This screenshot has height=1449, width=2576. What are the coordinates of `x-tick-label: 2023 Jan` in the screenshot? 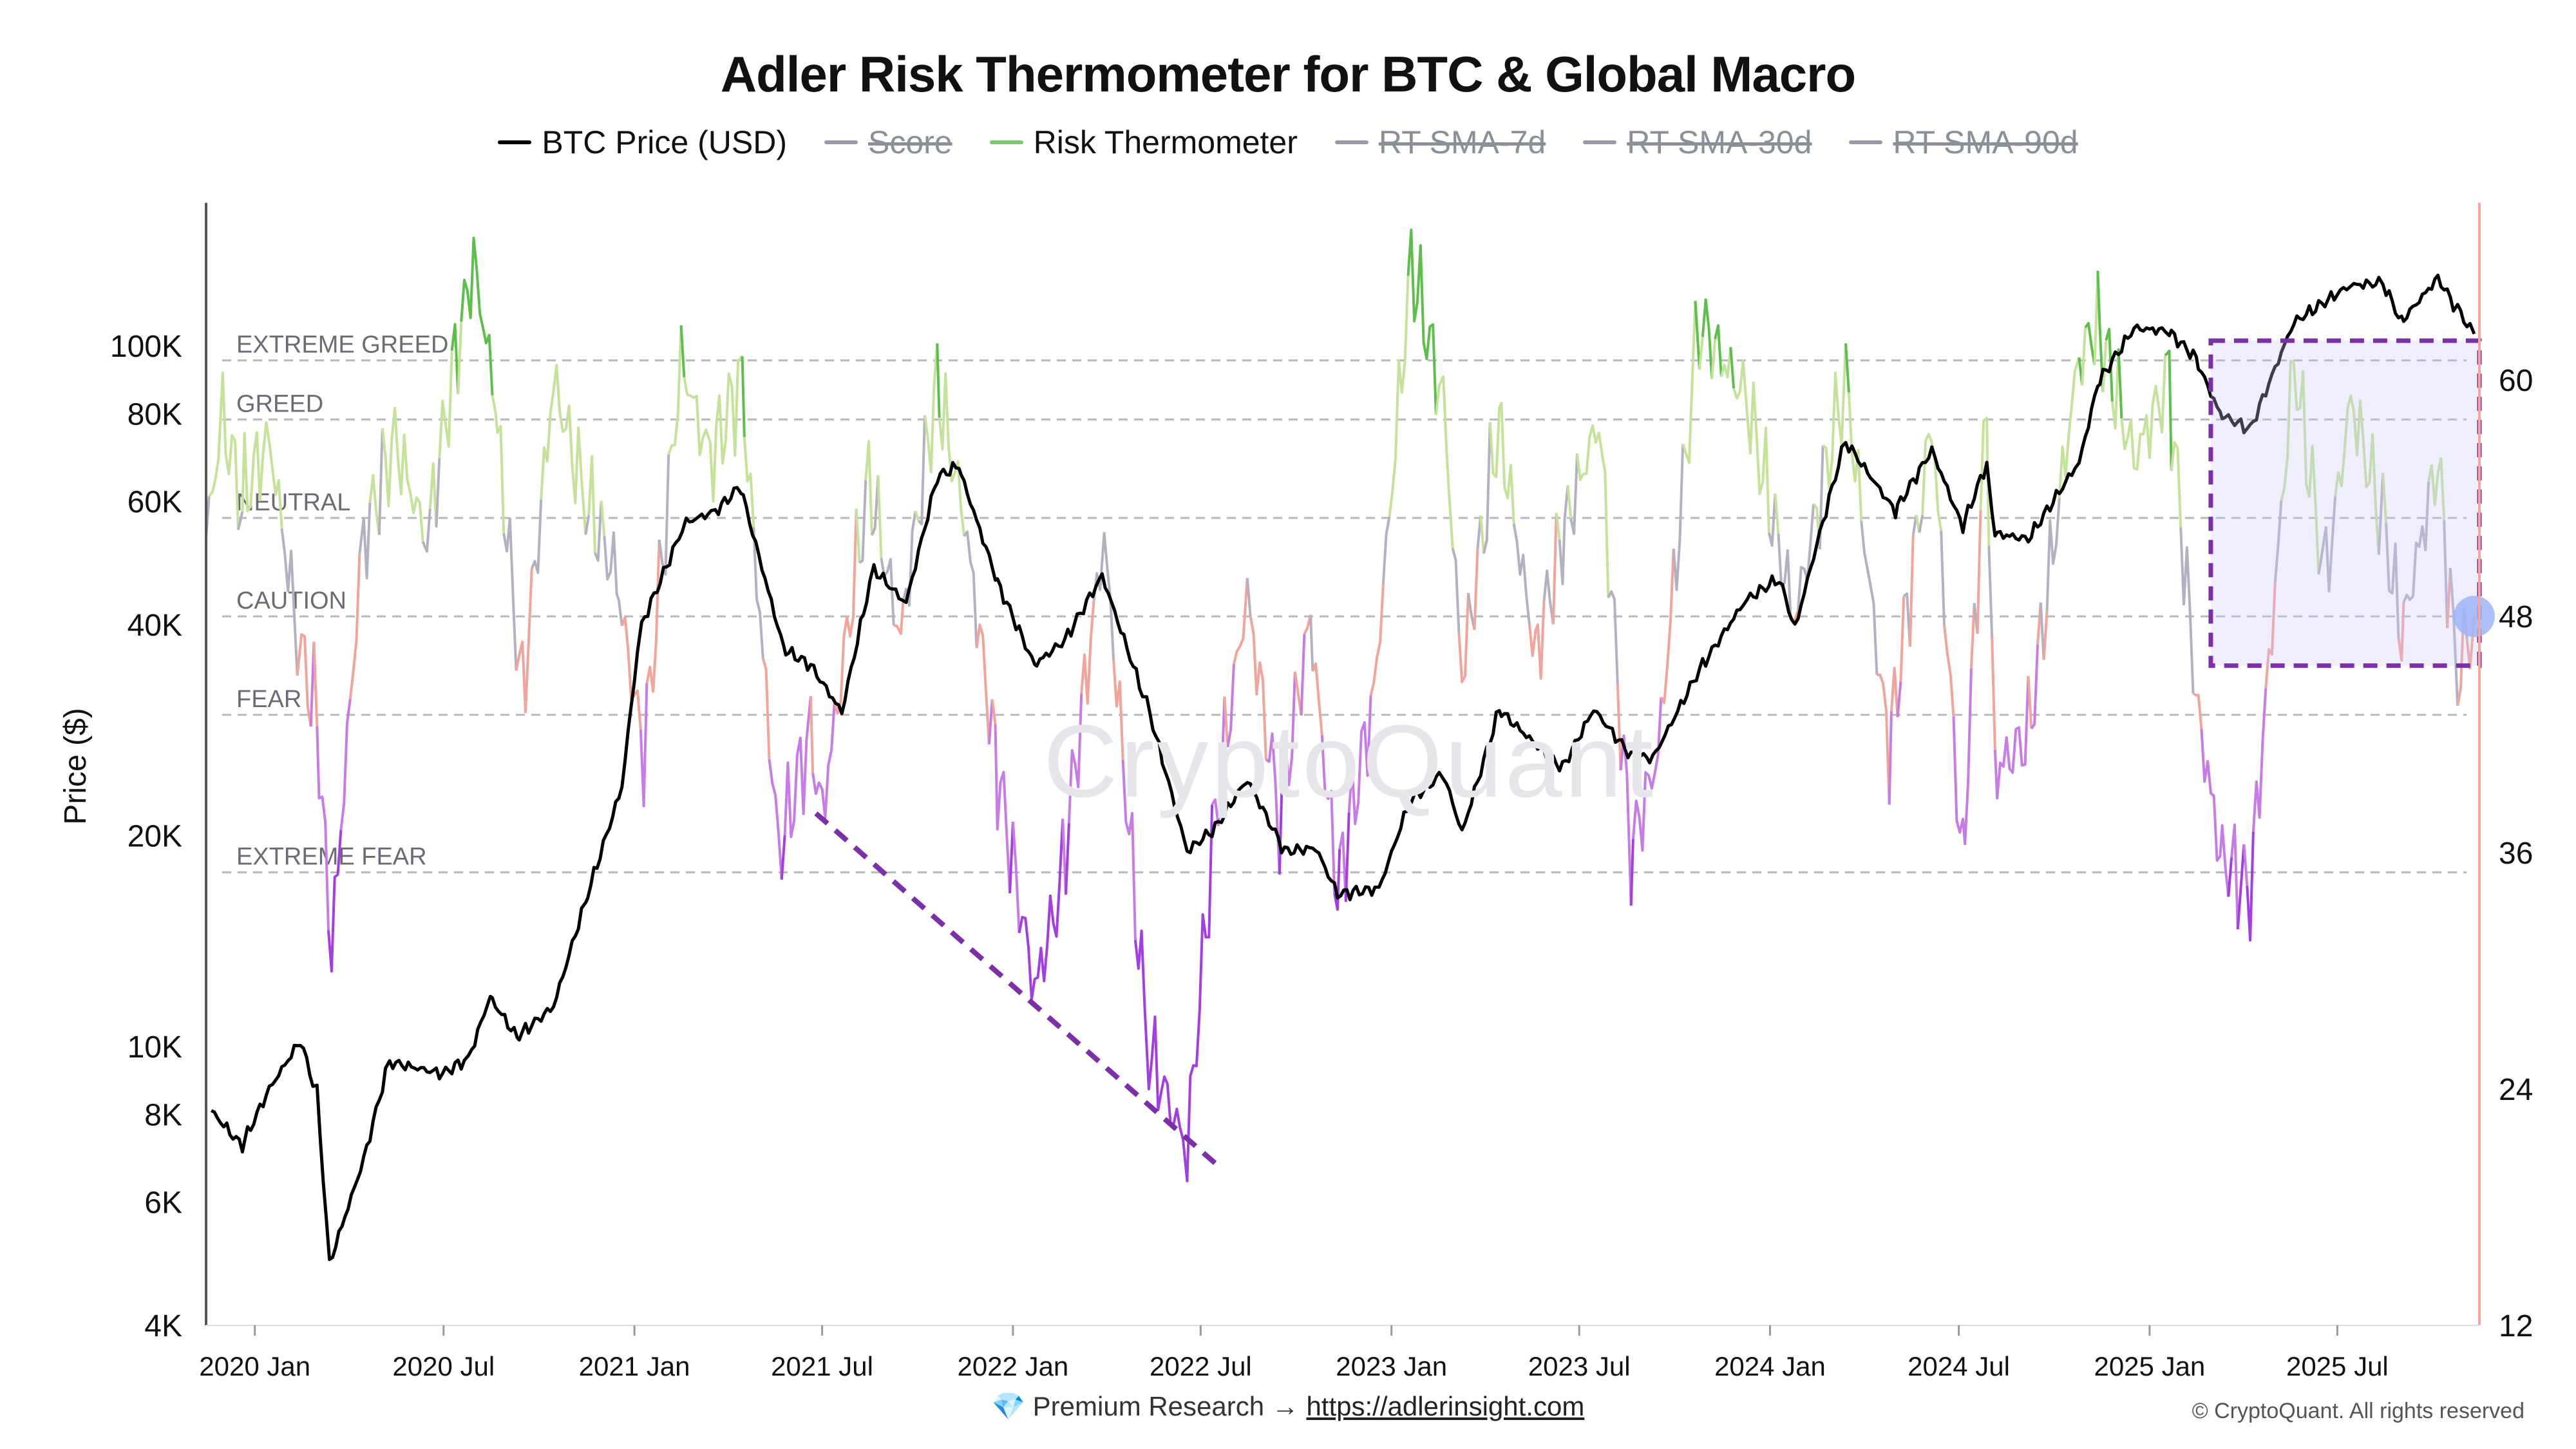 It's located at (1391, 1366).